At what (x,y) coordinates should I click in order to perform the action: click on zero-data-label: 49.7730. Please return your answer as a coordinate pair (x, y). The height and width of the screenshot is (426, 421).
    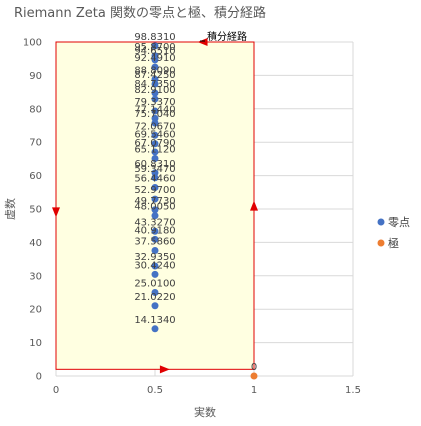
    Looking at the image, I should click on (154, 201).